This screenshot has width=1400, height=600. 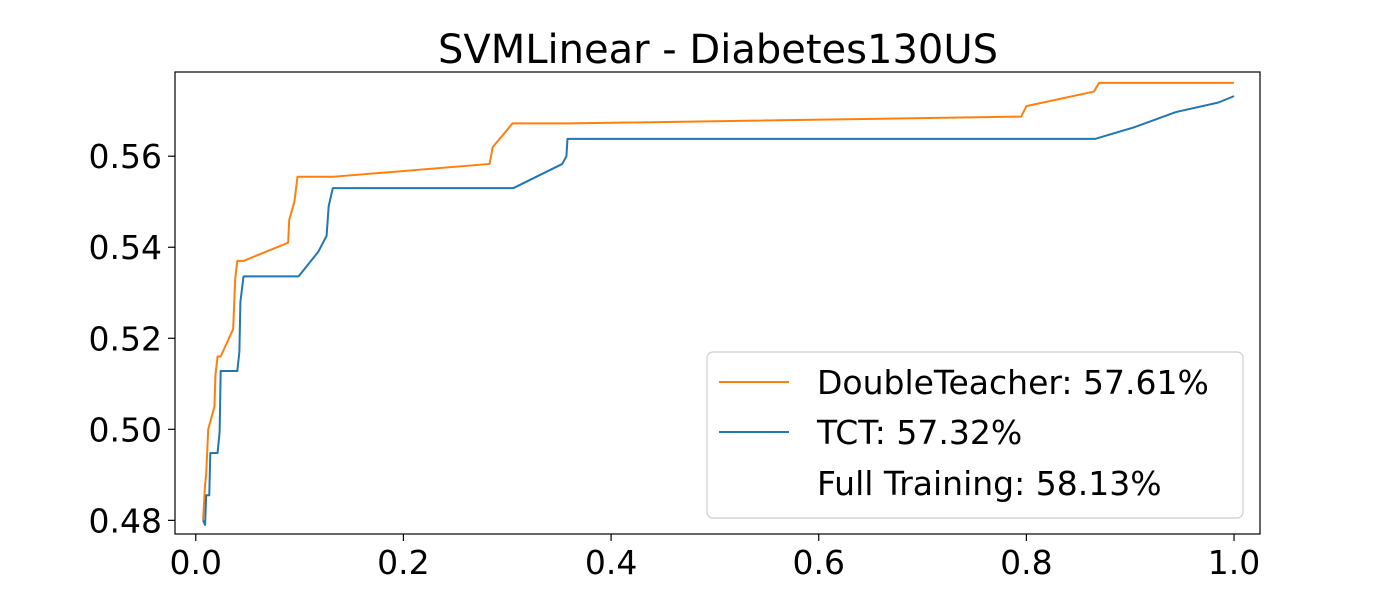 What do you see at coordinates (125, 429) in the screenshot?
I see `y-tick-label: 0.50` at bounding box center [125, 429].